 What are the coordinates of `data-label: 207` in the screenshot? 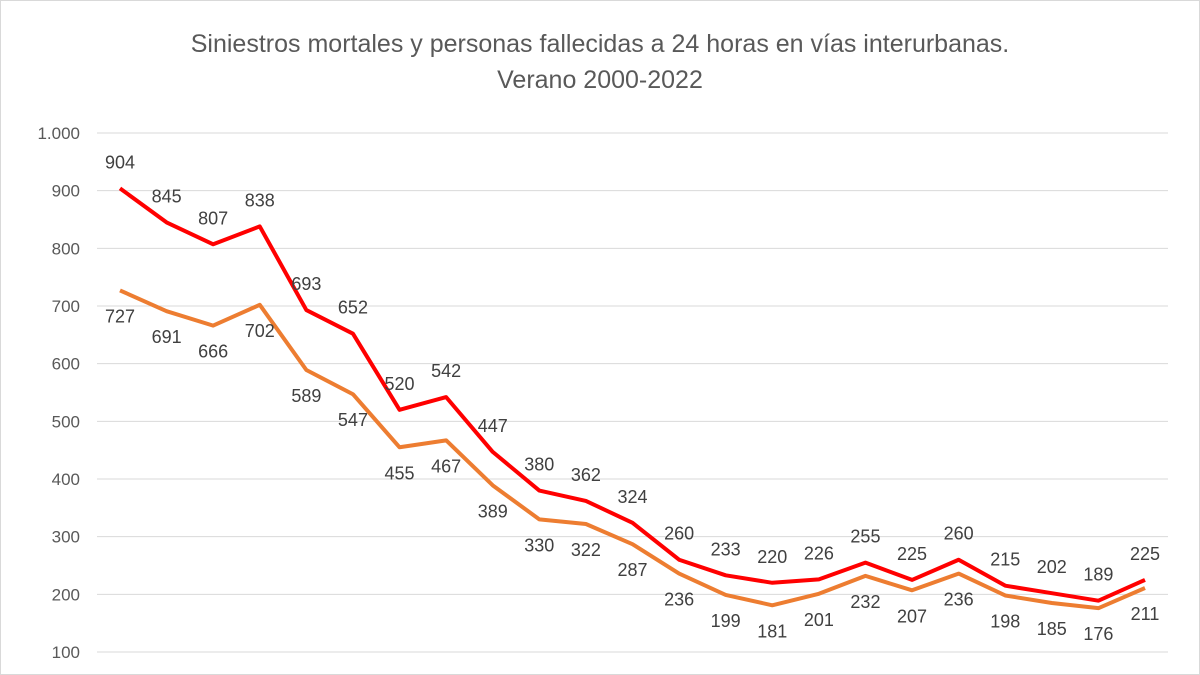 It's located at (912, 616).